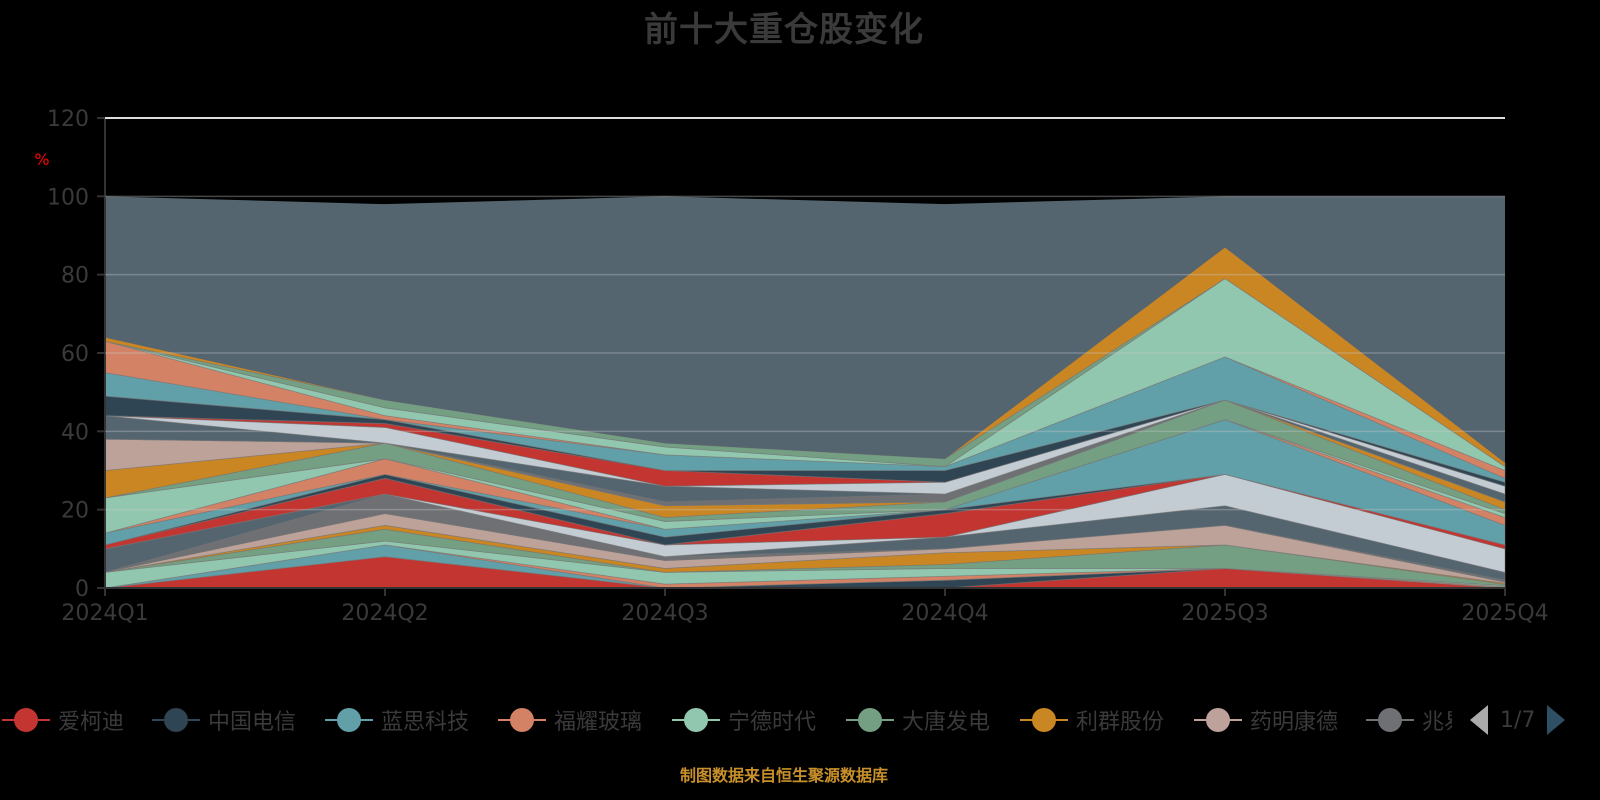 This screenshot has width=1600, height=800. What do you see at coordinates (598, 722) in the screenshot?
I see `legend-label: 福耀玻璃` at bounding box center [598, 722].